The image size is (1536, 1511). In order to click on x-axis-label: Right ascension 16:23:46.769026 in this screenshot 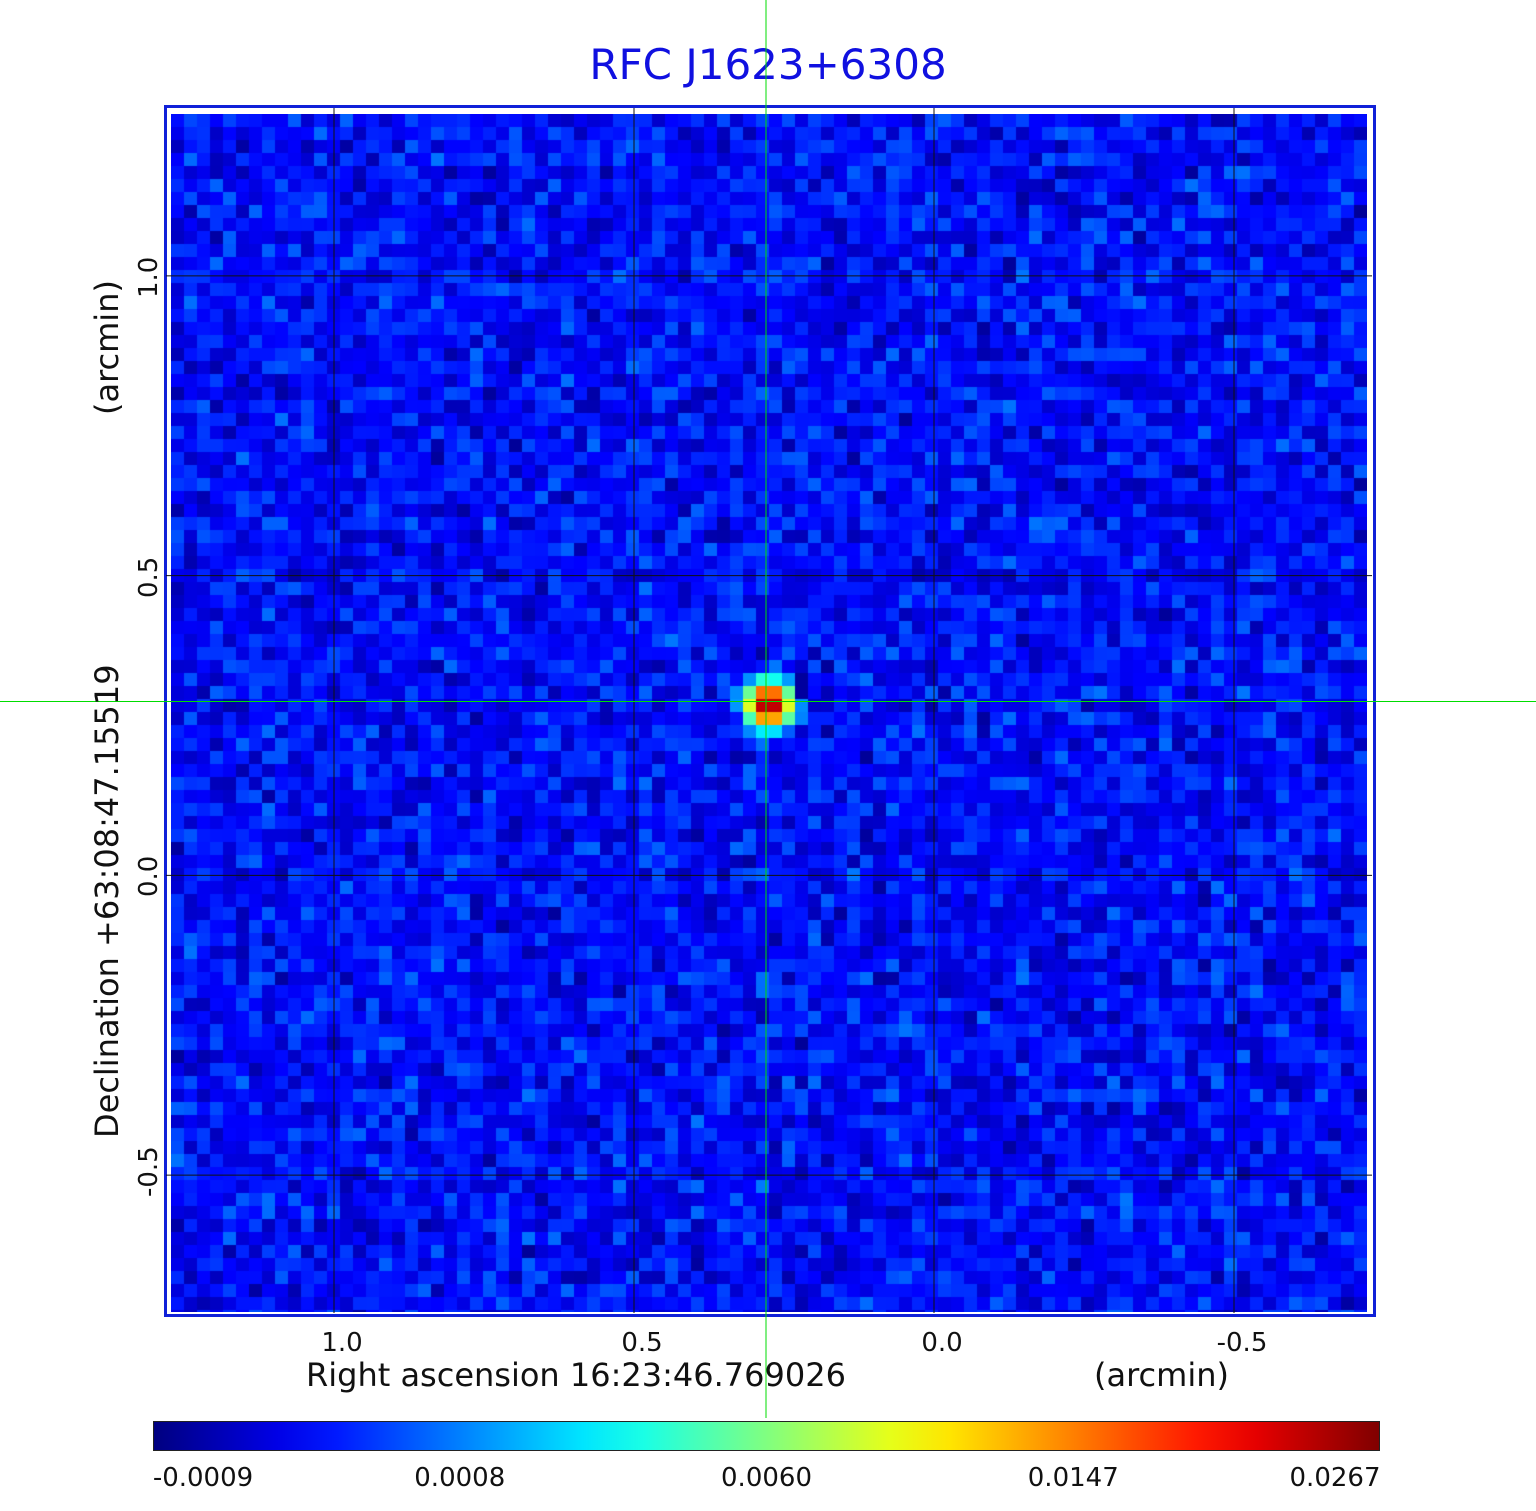, I will do `click(576, 1375)`.